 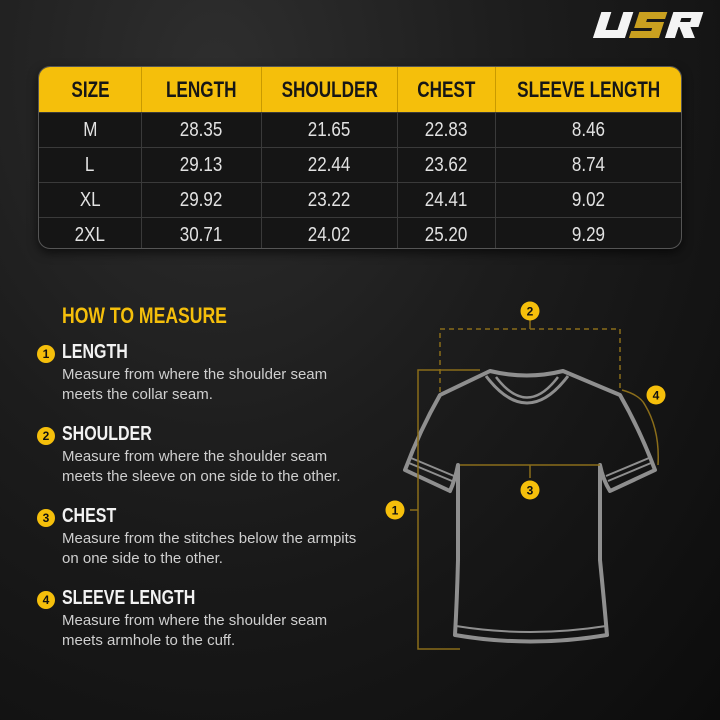 What do you see at coordinates (640, 427) in the screenshot?
I see `sleeve-line` at bounding box center [640, 427].